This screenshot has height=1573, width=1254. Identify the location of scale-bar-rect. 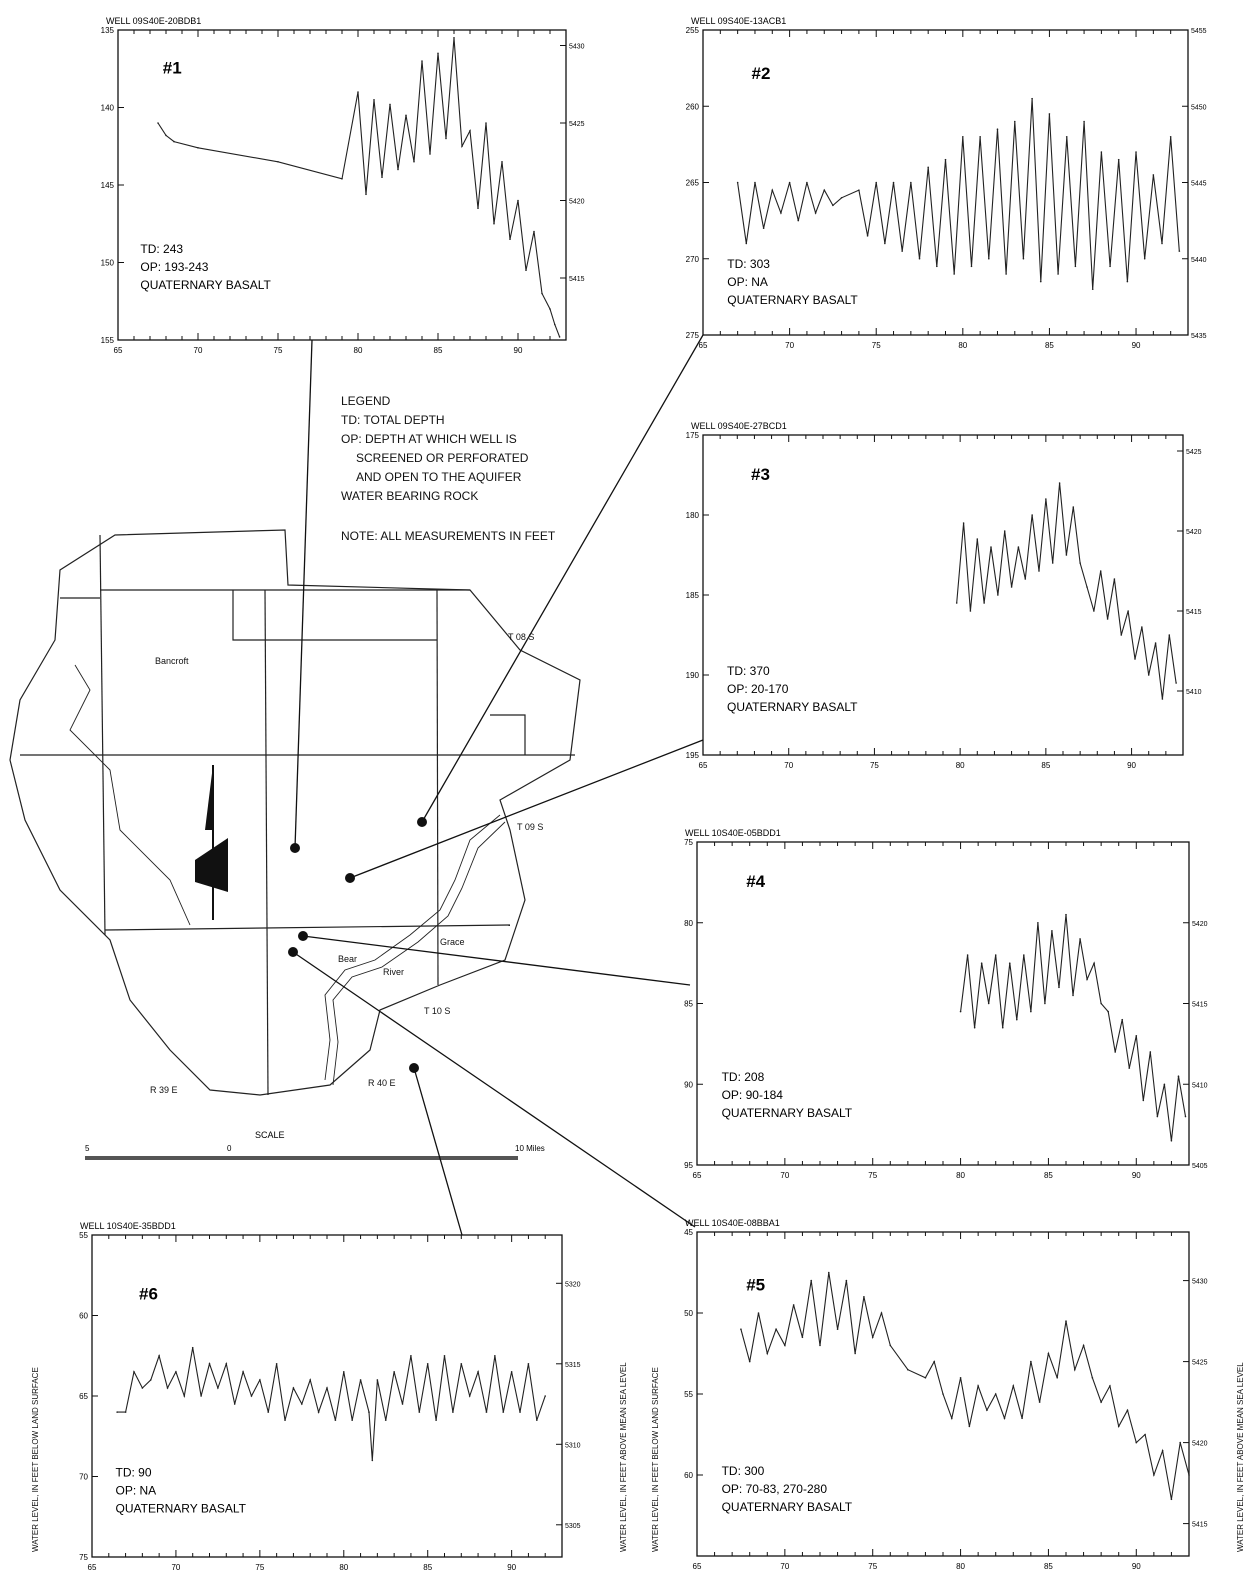
(301, 1158).